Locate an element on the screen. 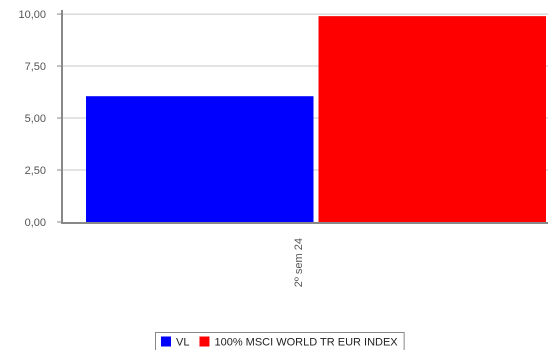 This screenshot has width=558, height=355. legend: VL 100% MSCI WORLD TR EUR INDEX is located at coordinates (280, 342).